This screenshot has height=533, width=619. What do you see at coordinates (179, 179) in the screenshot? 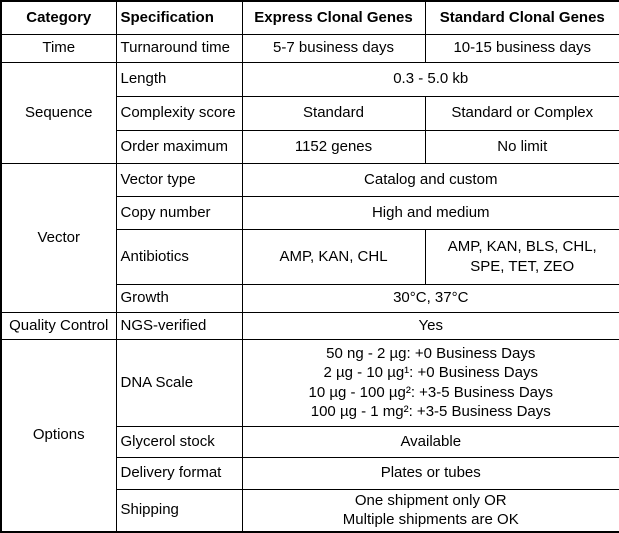
I see `spec-cell-vector-type: Vector type` at bounding box center [179, 179].